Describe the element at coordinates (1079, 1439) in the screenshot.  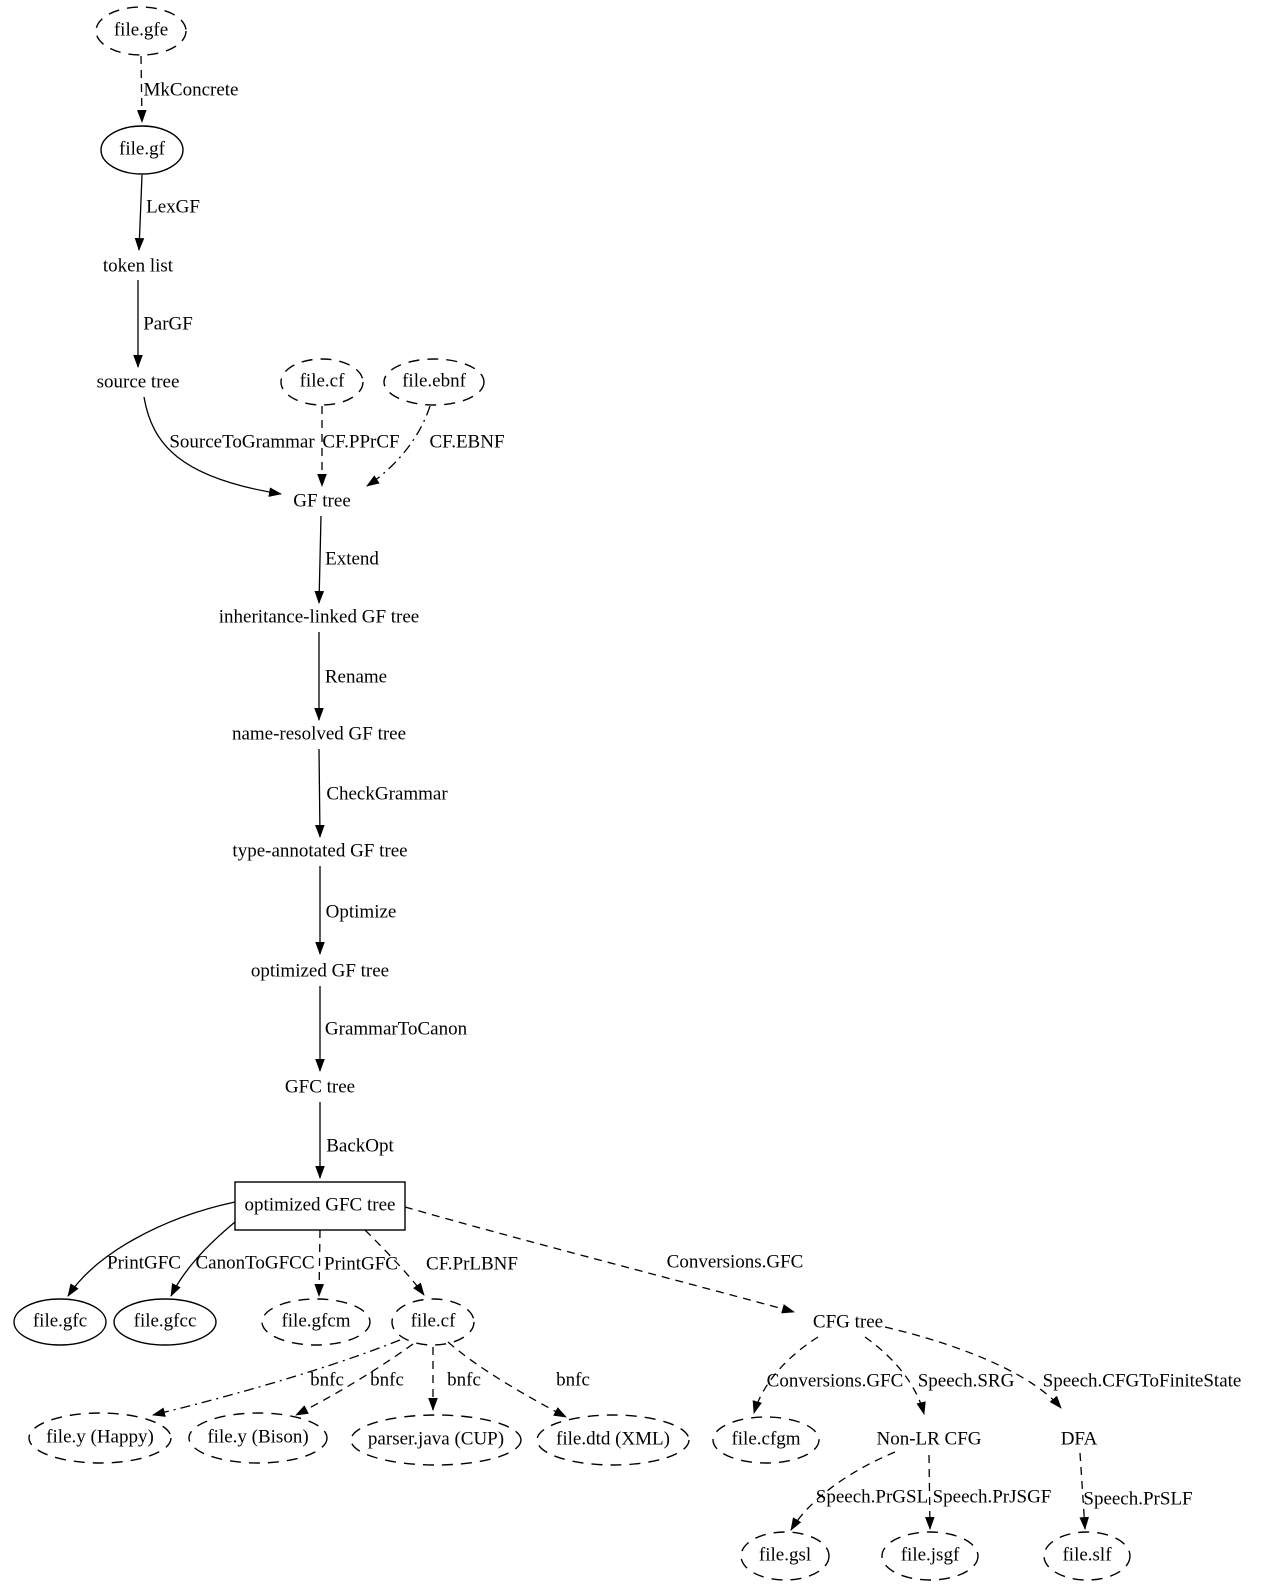
I see `node-label-dfa: DFA` at that location.